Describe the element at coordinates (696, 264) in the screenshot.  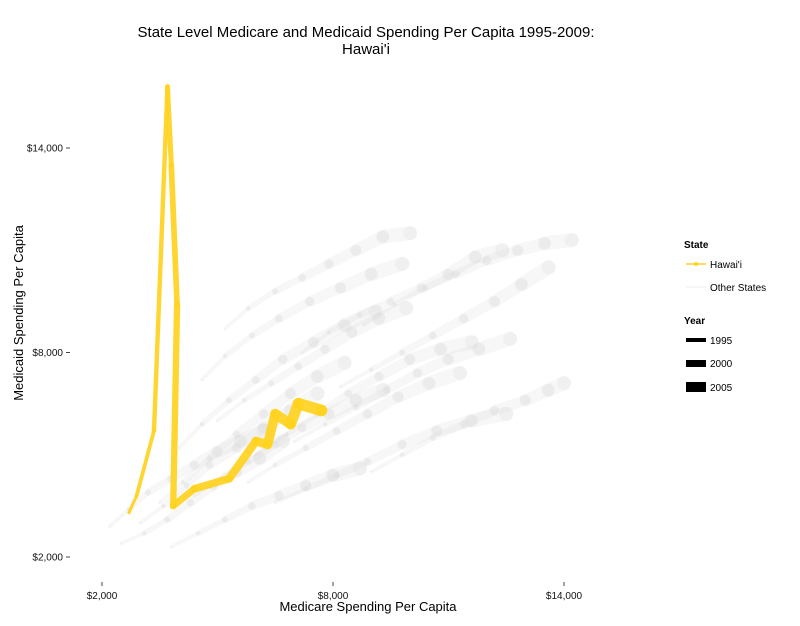
I see `legend-hawaii-dot` at that location.